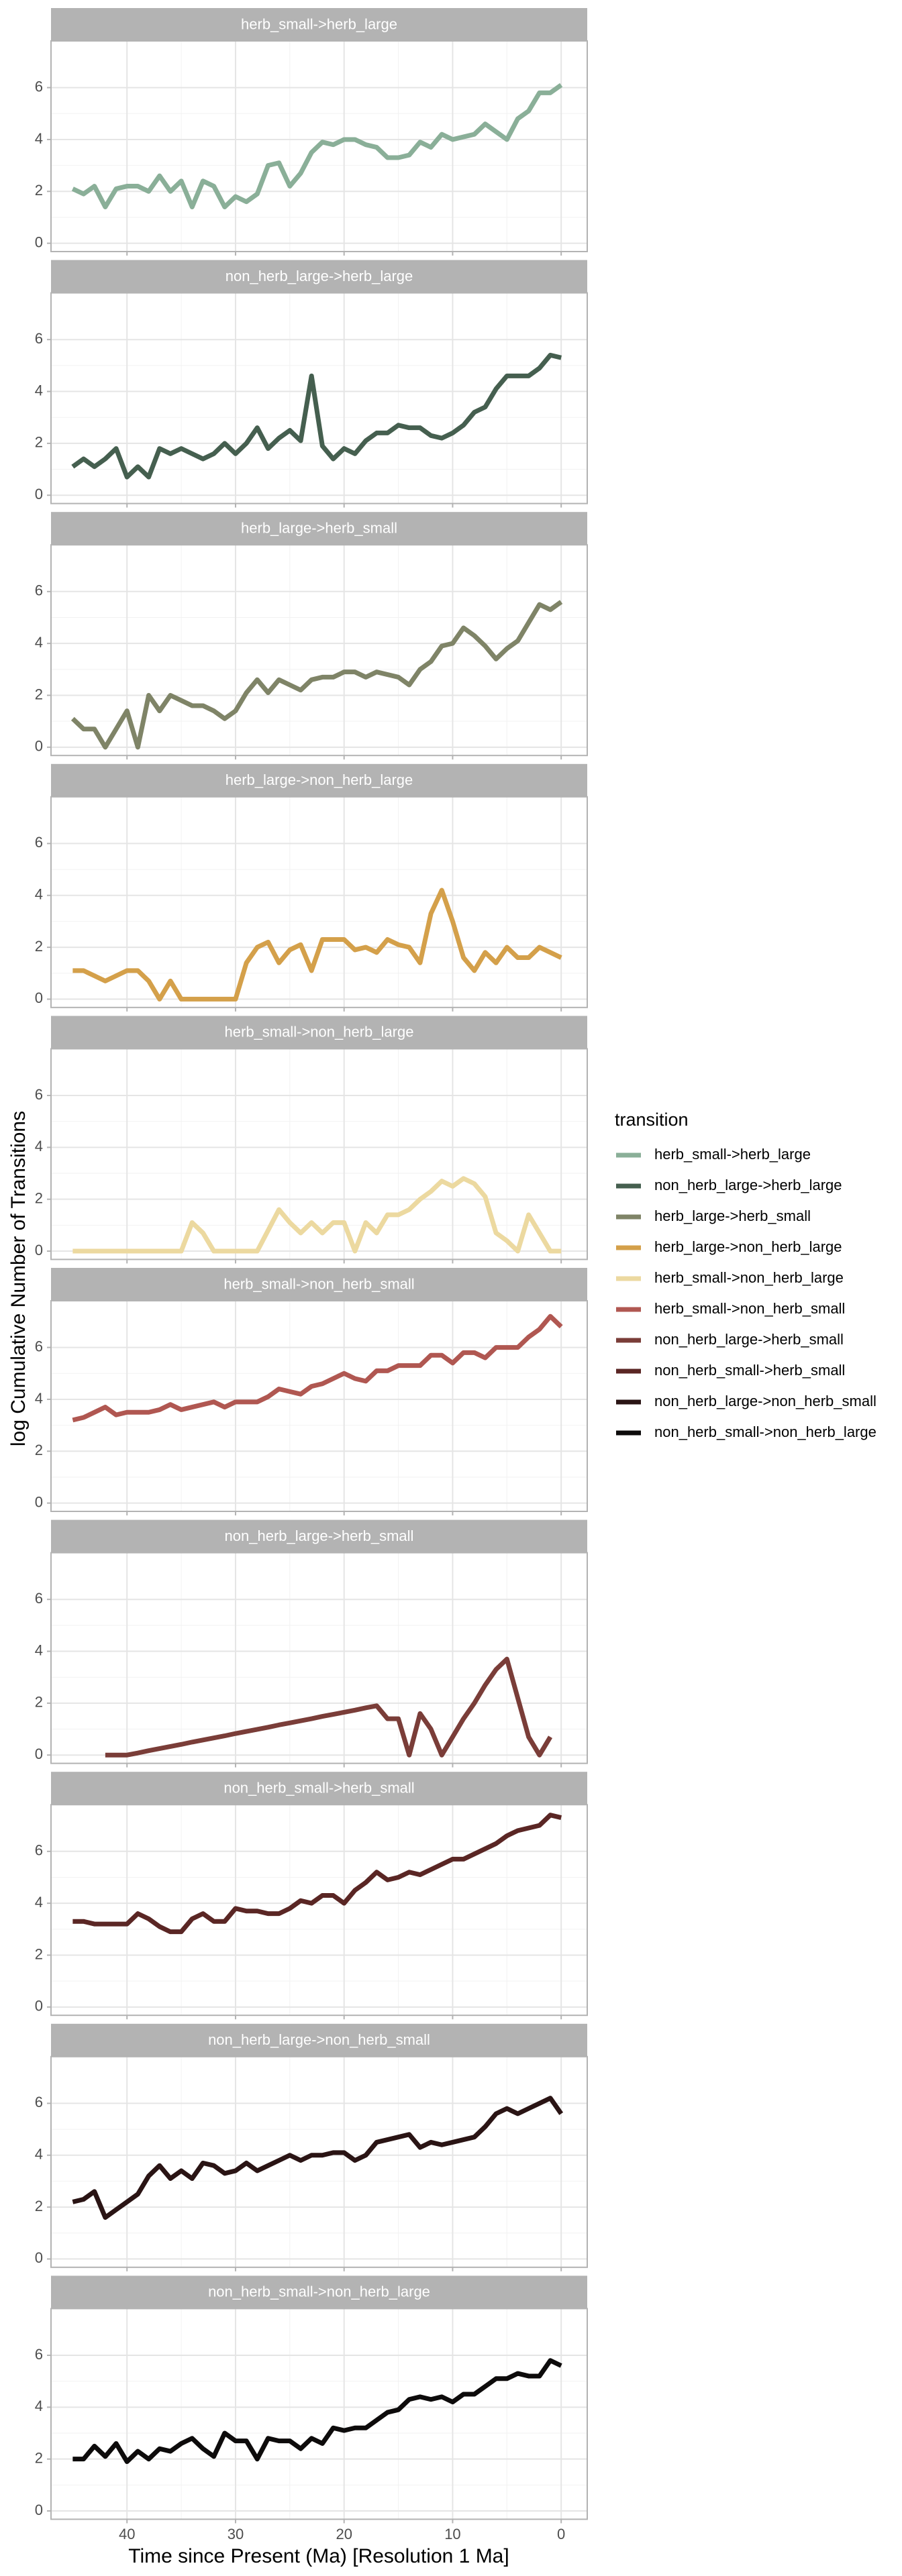  I want to click on legend-label: herb_large->non_herb_large, so click(748, 1246).